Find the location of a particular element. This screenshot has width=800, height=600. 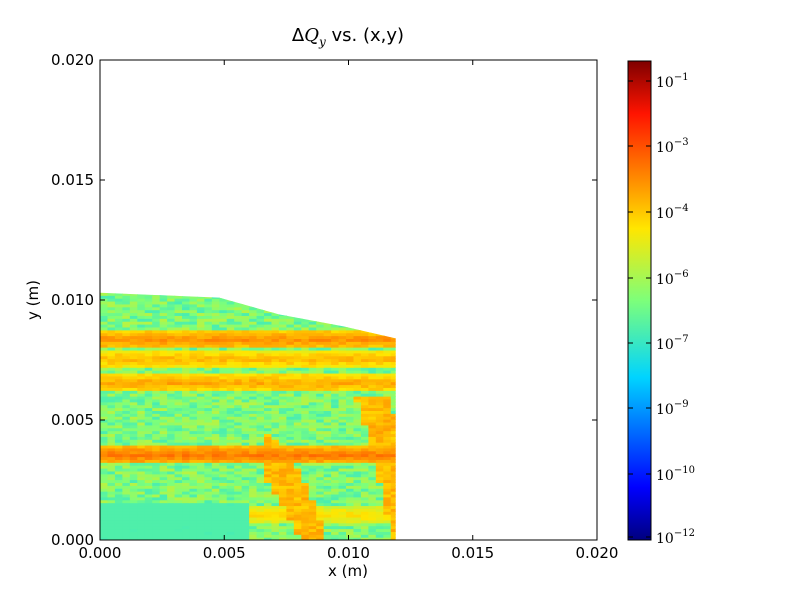

colorbar-tick-label: 10−4 is located at coordinates (672, 212).